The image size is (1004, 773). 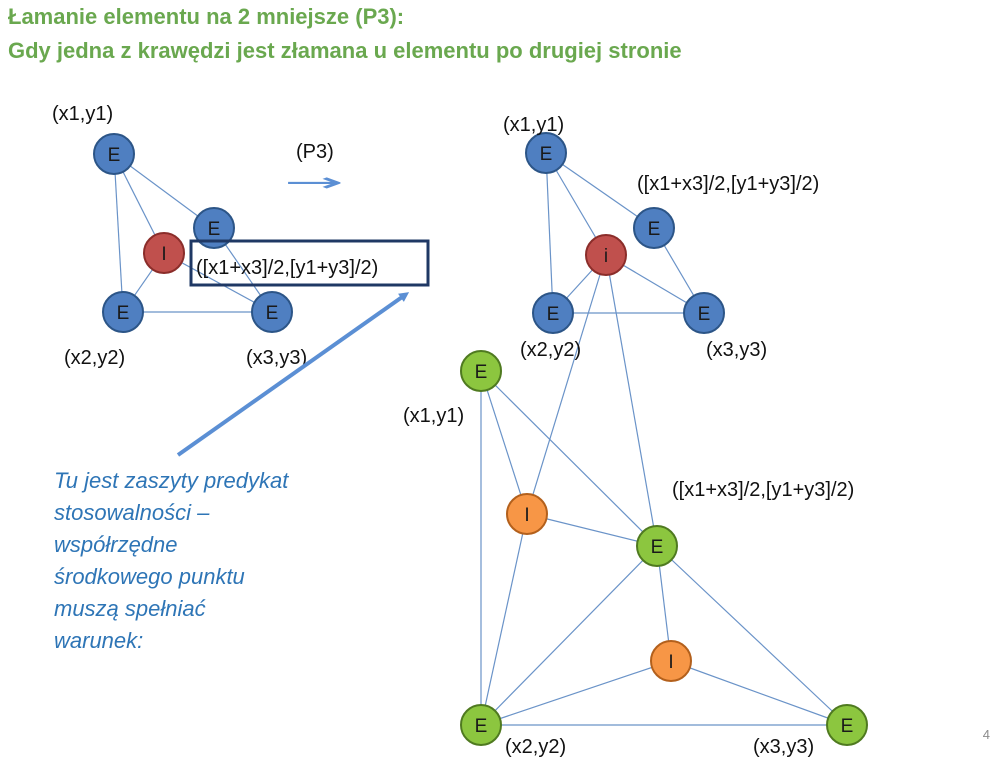 I want to click on right-bottom-node-e2: E, so click(x=481, y=725).